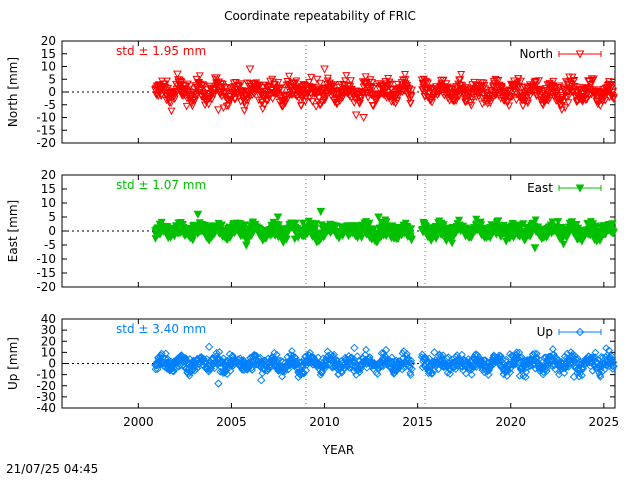 This screenshot has width=640, height=480. I want to click on std-label: std ± 3.40 mm, so click(161, 329).